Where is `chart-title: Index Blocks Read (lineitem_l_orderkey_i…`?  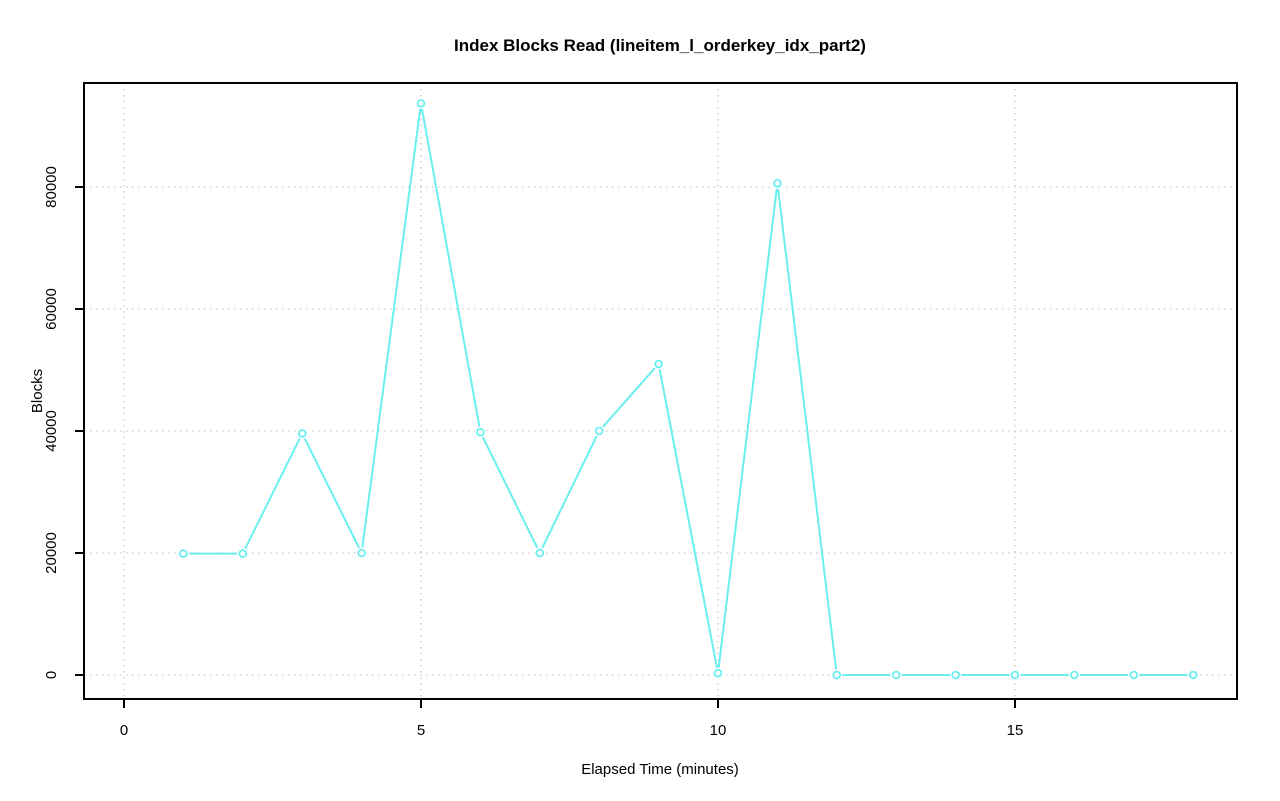
chart-title: Index Blocks Read (lineitem_l_orderkey_i… is located at coordinates (660, 45).